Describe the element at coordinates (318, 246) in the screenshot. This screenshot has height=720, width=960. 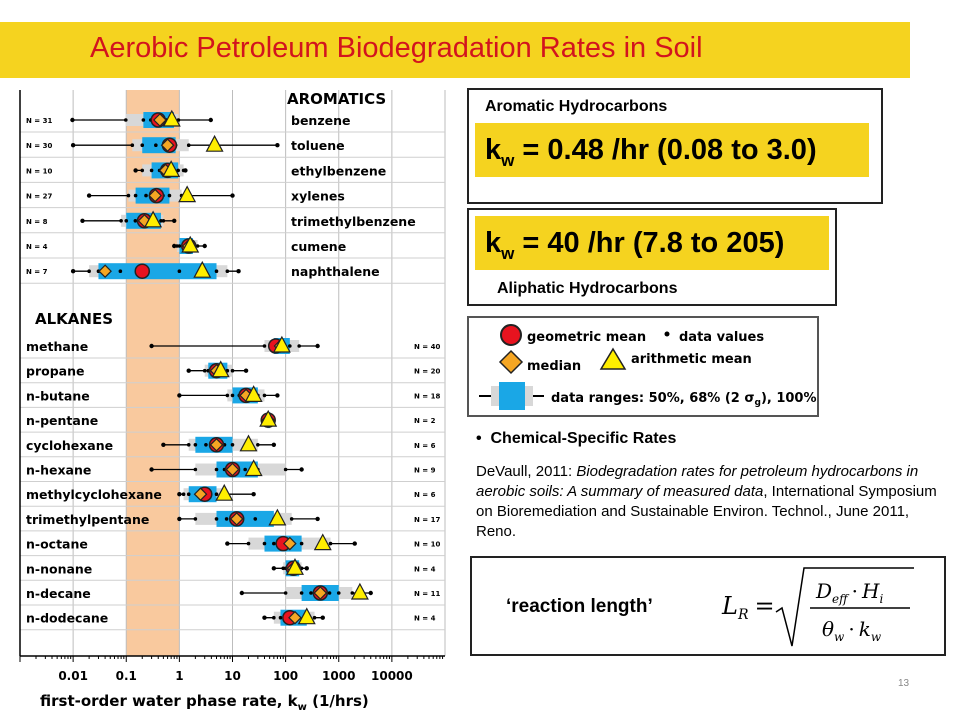
I see `compound-label: cumene` at that location.